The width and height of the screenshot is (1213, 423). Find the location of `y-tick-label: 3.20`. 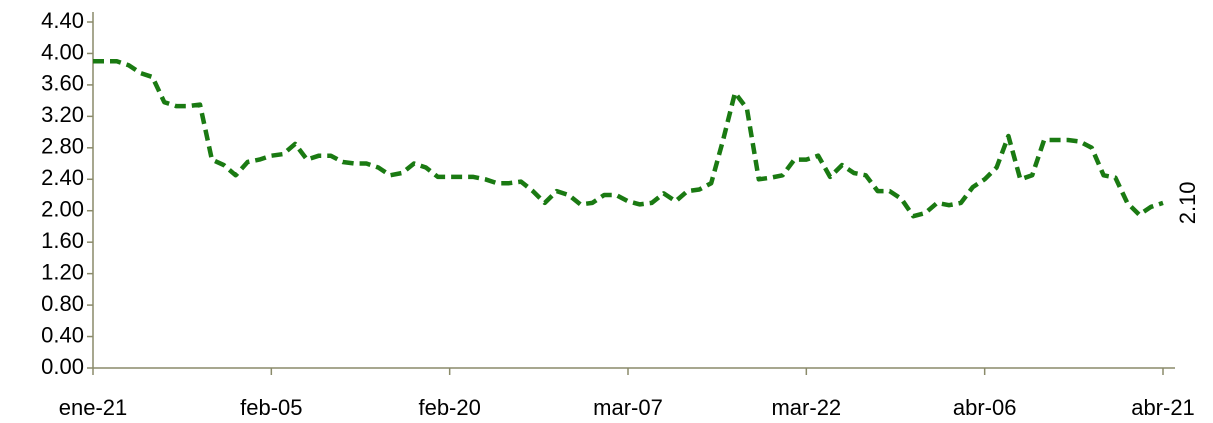

y-tick-label: 3.20 is located at coordinates (62, 114).